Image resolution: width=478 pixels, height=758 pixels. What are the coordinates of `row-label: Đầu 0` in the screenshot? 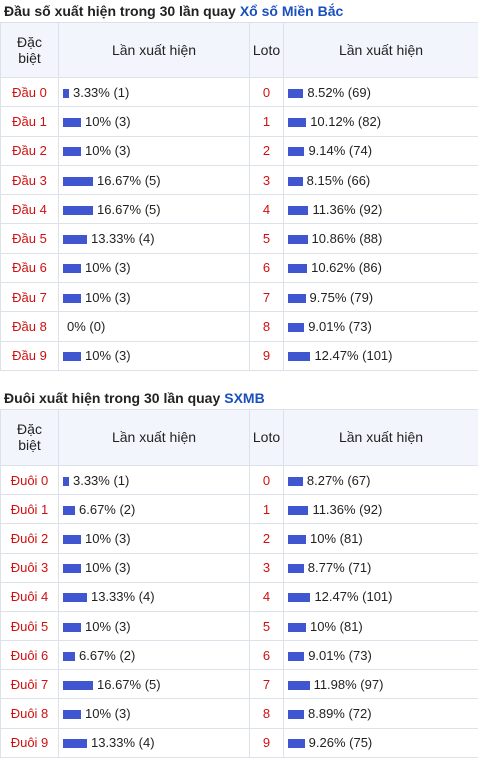 It's located at (30, 92).